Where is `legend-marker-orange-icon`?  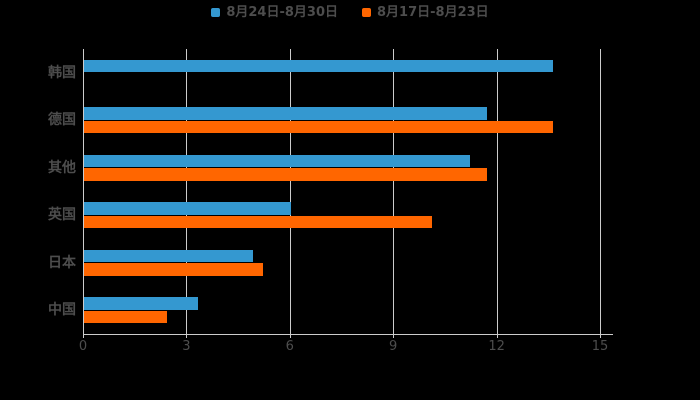
legend-marker-orange-icon is located at coordinates (366, 12).